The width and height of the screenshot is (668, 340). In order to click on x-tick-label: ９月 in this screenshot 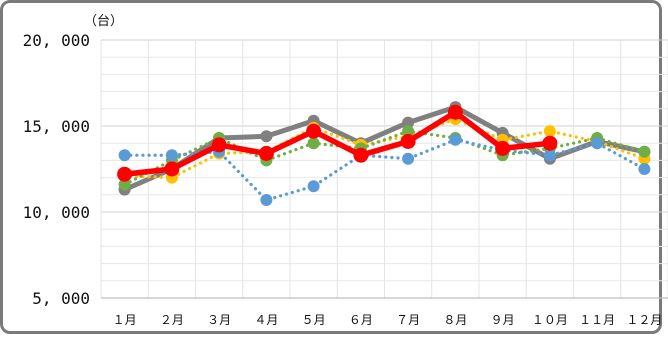, I will do `click(503, 320)`.